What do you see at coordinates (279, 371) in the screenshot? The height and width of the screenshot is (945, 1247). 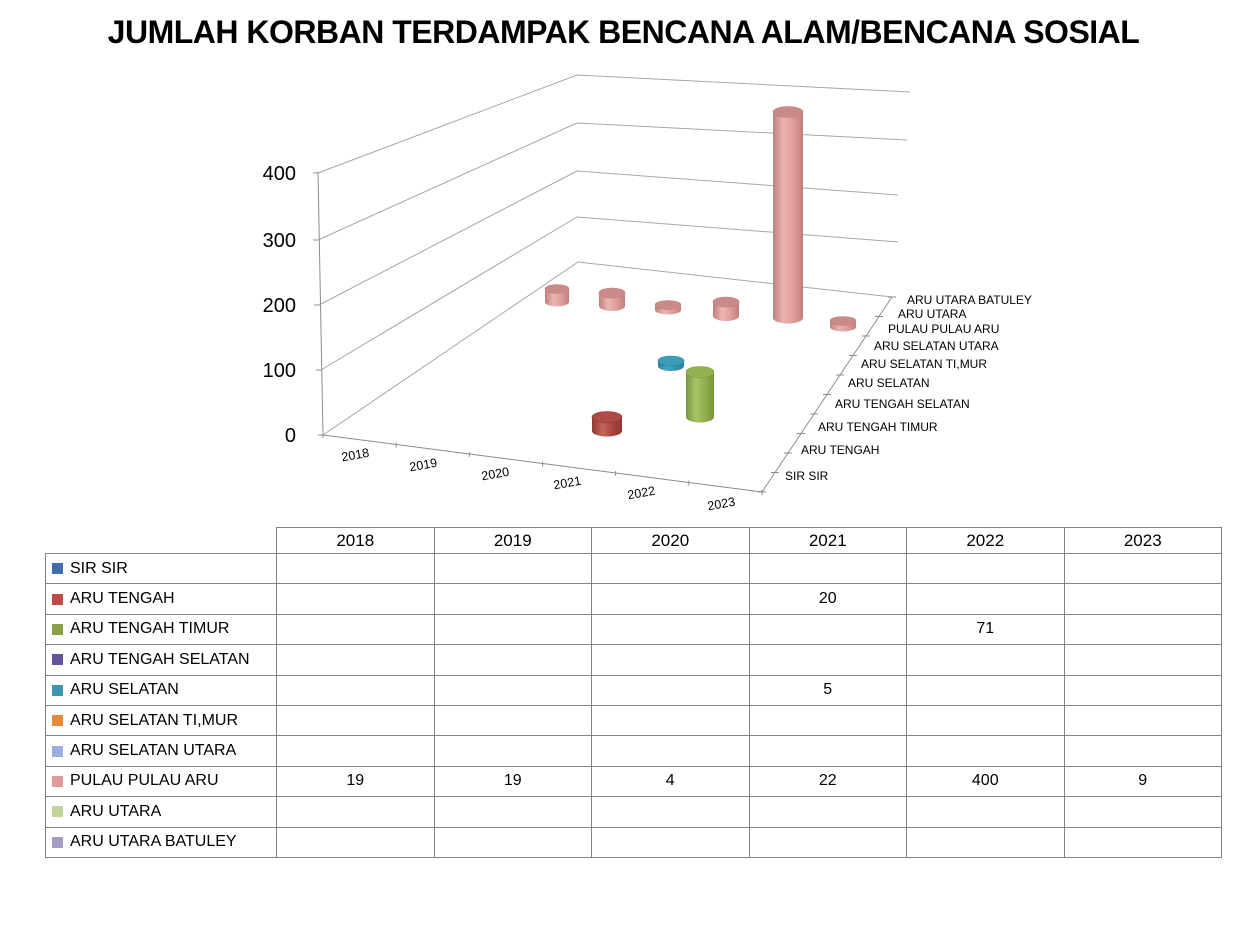 I see `value-axis-label: 100` at bounding box center [279, 371].